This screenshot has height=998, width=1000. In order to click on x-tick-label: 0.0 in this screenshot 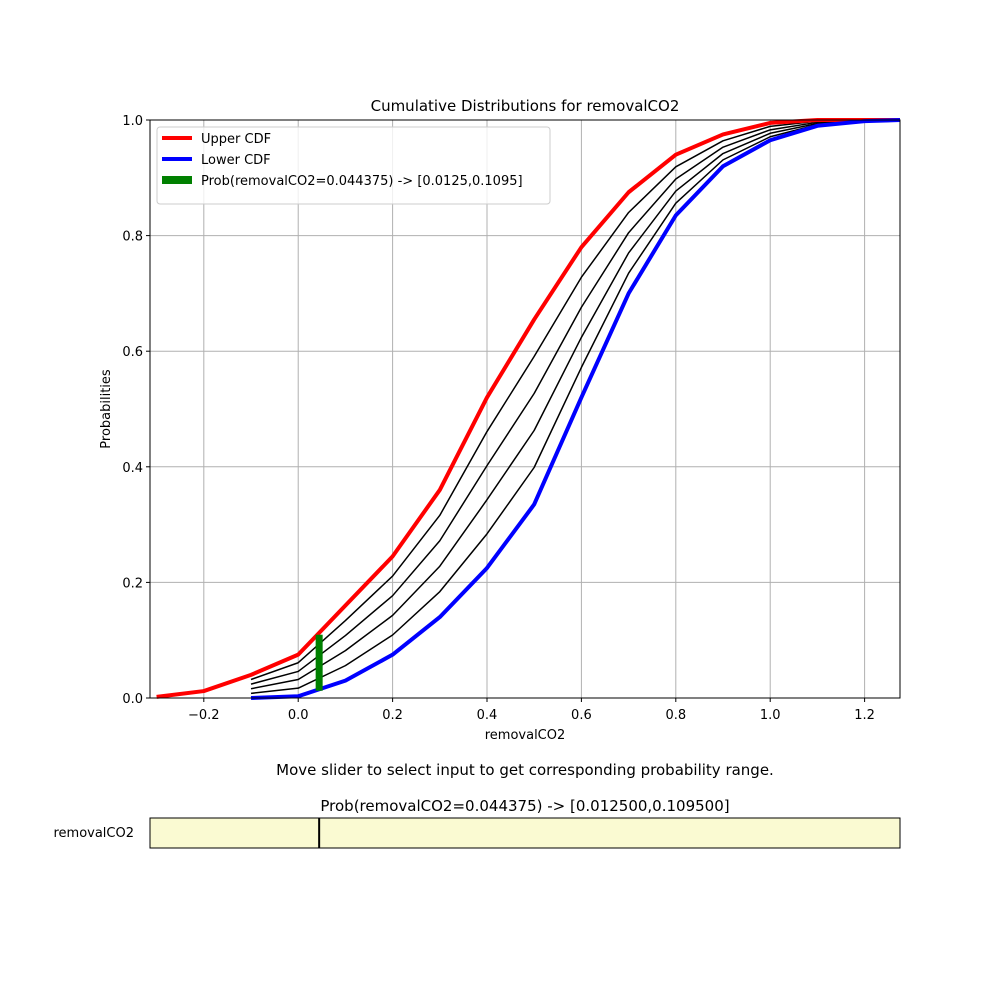, I will do `click(298, 715)`.